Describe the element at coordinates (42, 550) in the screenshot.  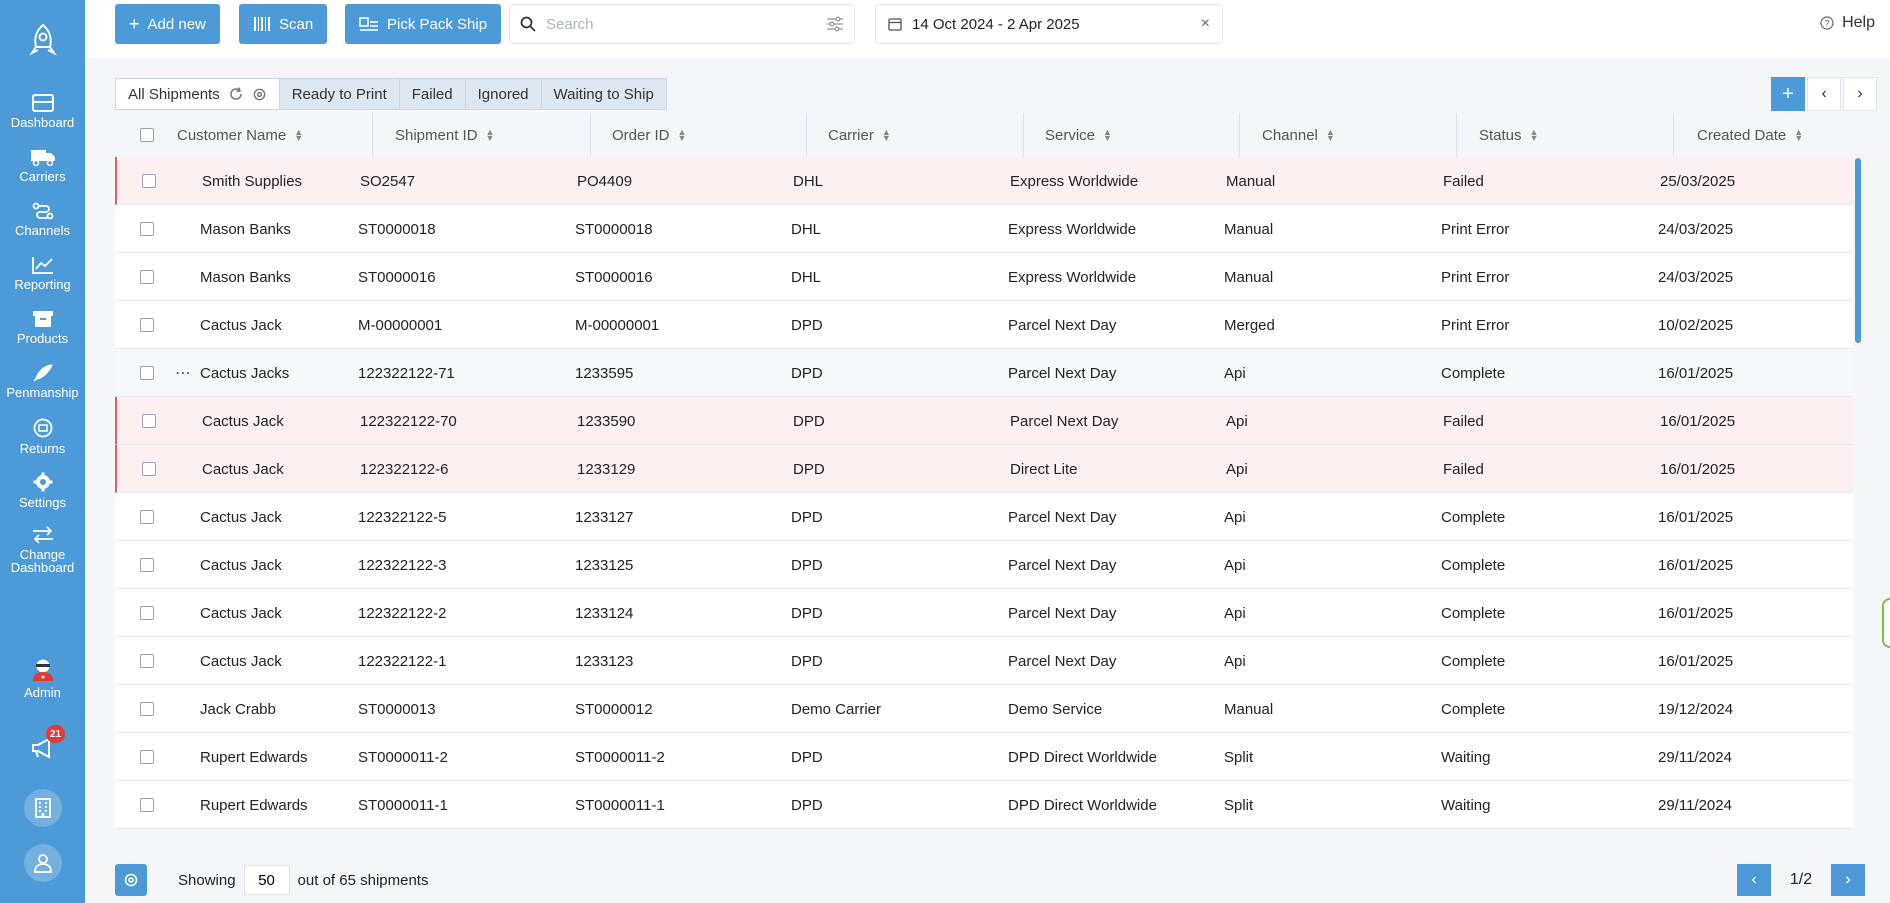
I see `sidebar-item-change-dashboard: Change Dashboard` at that location.